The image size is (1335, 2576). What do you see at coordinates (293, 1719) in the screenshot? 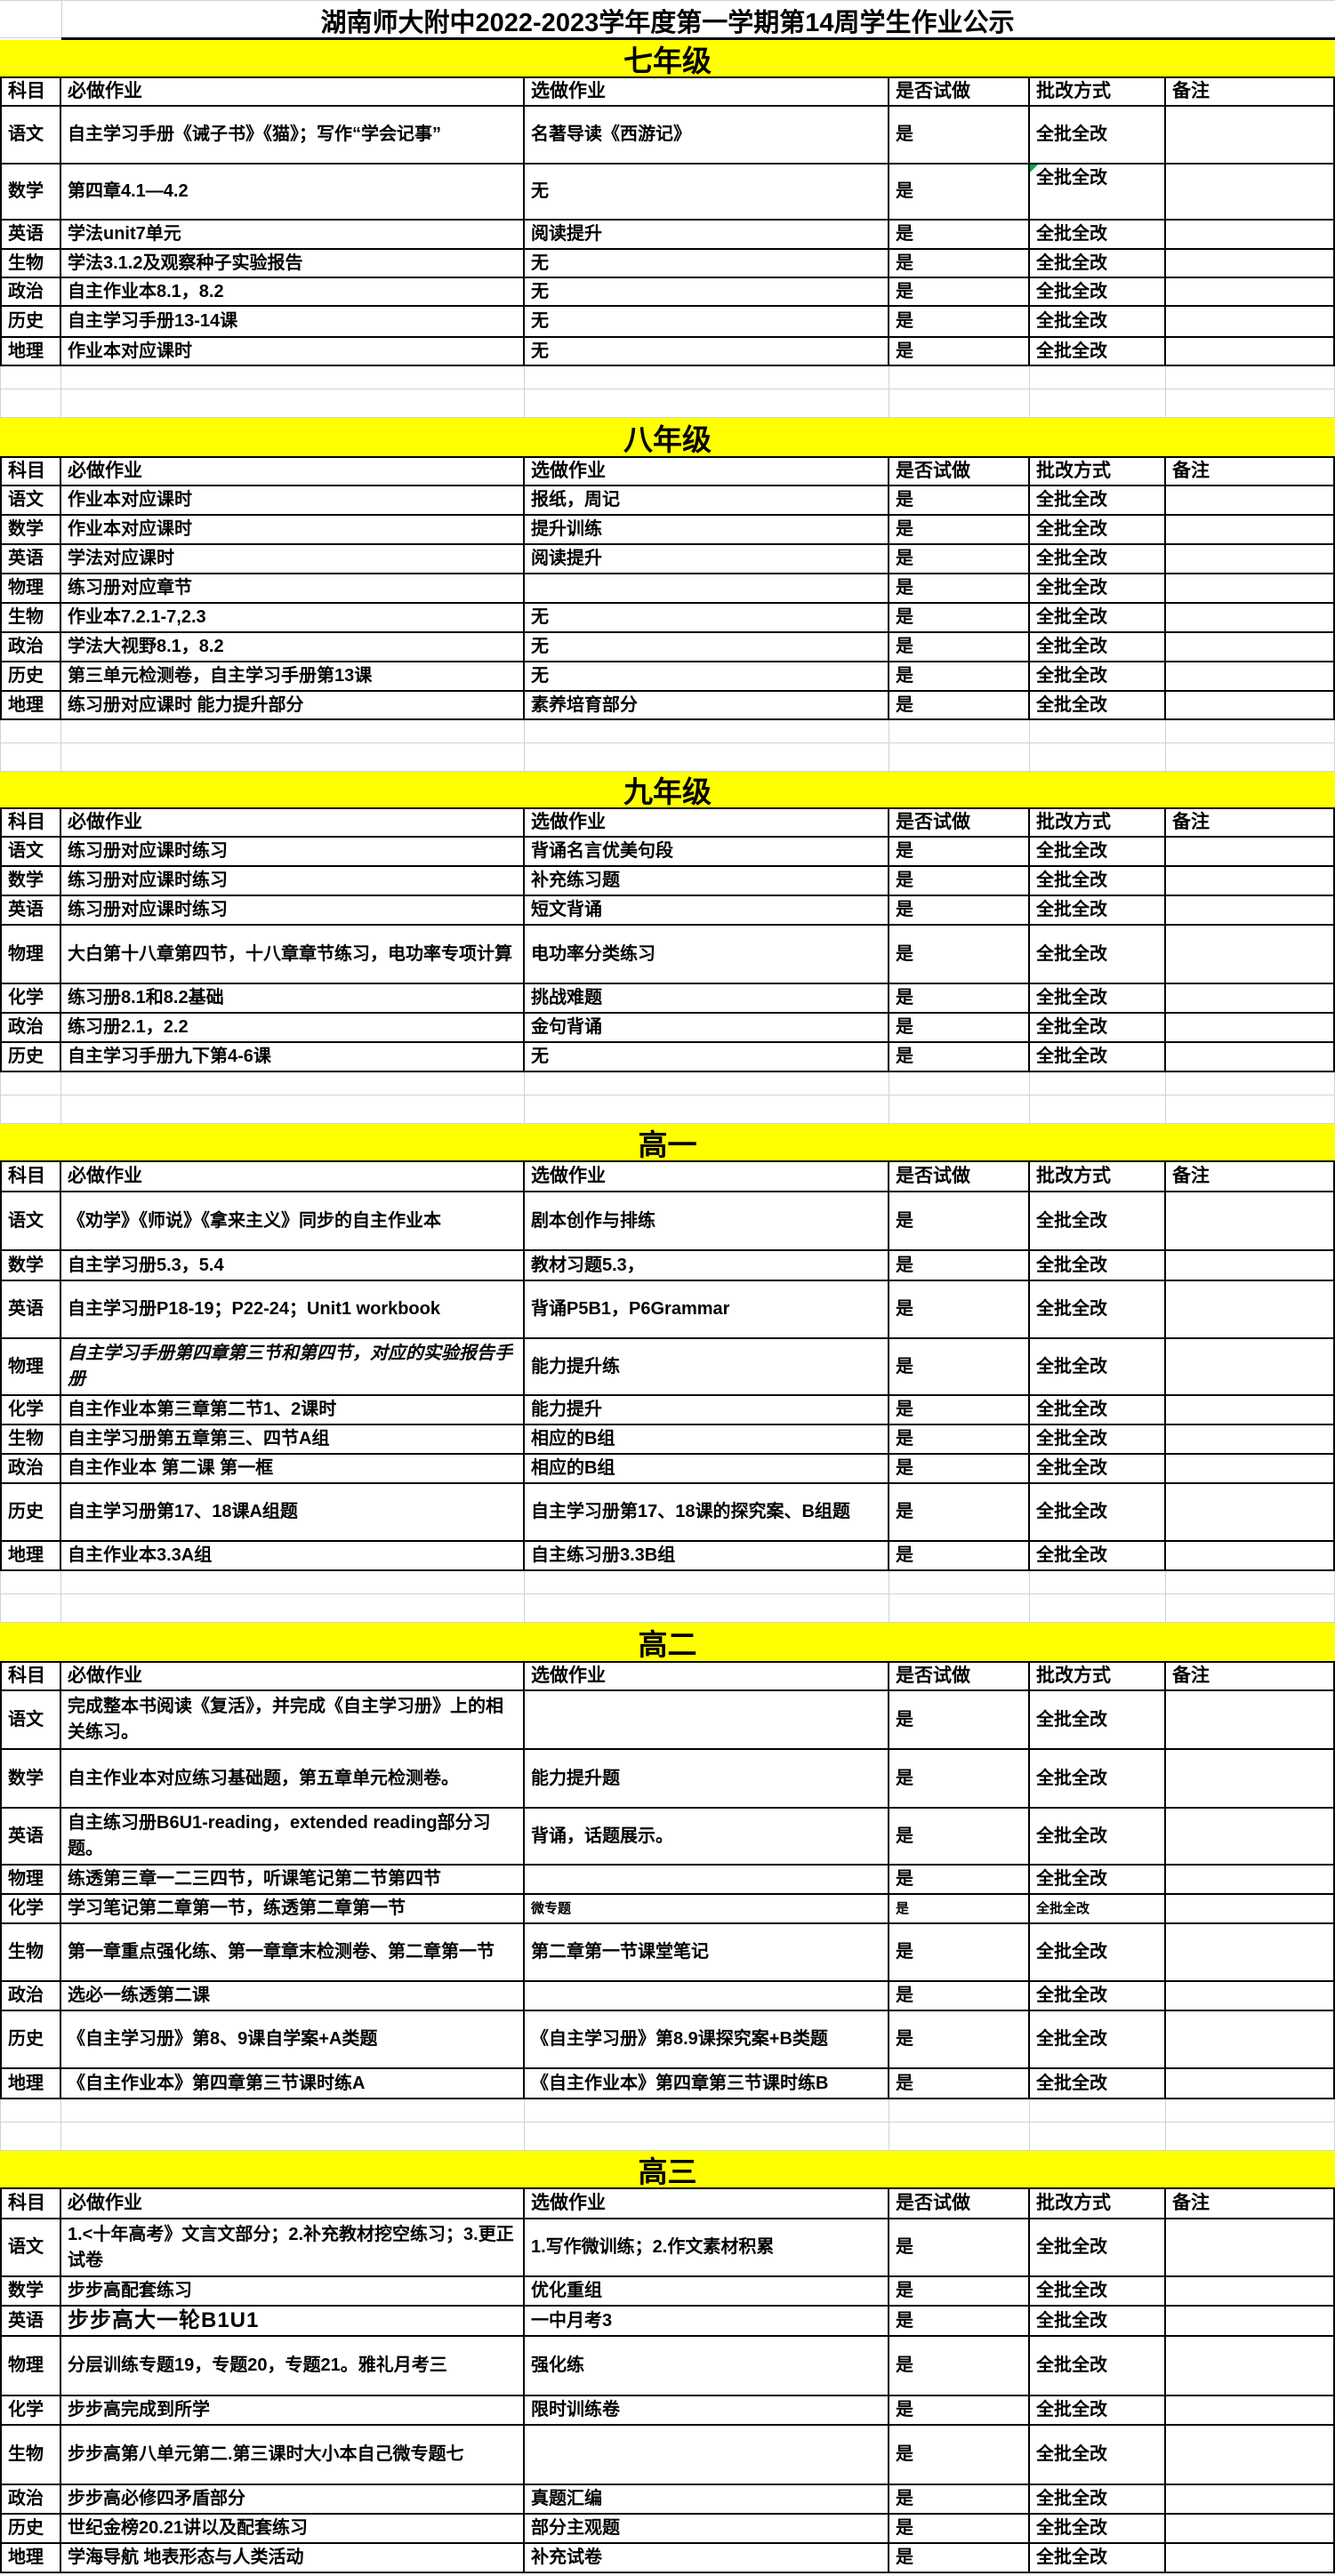
I see `cell-required-homework: 完成整本书阅读《复活》，并完成《自主学习册》上的相关练习。` at bounding box center [293, 1719].